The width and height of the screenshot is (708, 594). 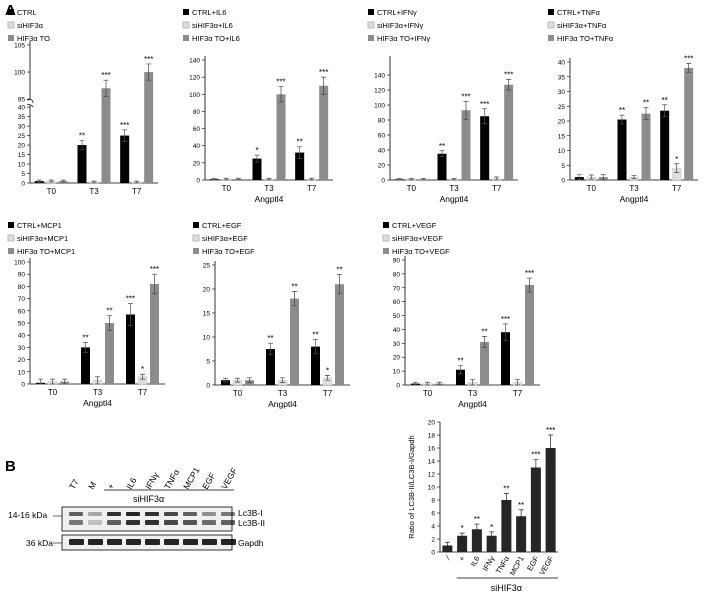 I want to click on legend-label: CTRL, so click(x=27, y=12).